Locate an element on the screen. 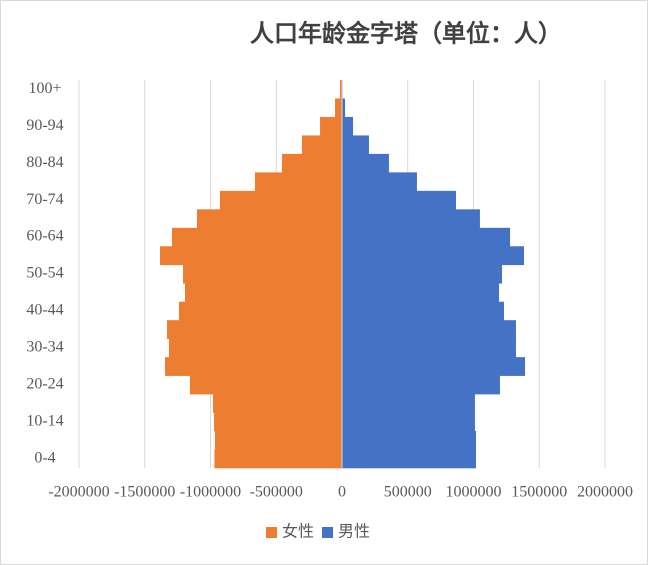 The width and height of the screenshot is (648, 565). x-tick-label: 1500000 is located at coordinates (539, 492).